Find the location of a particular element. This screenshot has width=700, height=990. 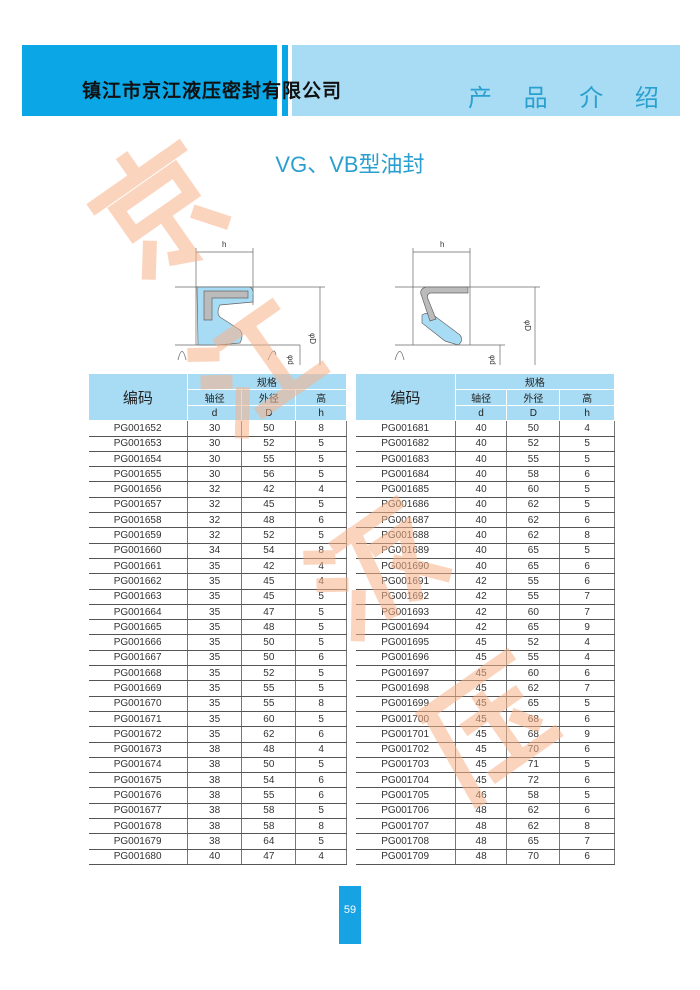

page-title: VG、VB型油封 is located at coordinates (350, 164).